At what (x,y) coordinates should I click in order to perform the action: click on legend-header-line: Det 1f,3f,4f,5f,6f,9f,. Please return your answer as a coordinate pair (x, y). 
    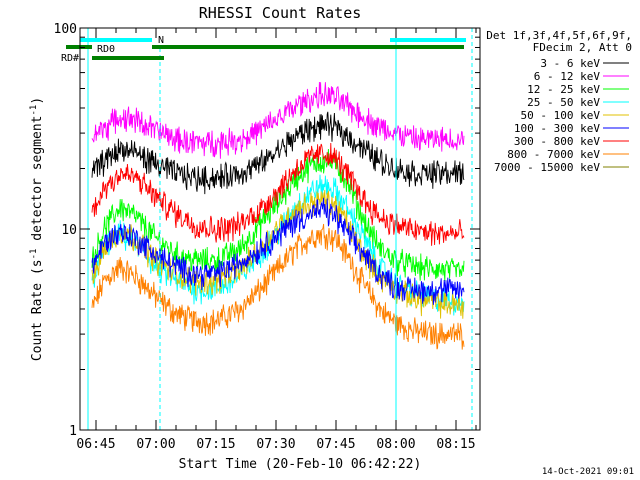
    Looking at the image, I should click on (559, 35).